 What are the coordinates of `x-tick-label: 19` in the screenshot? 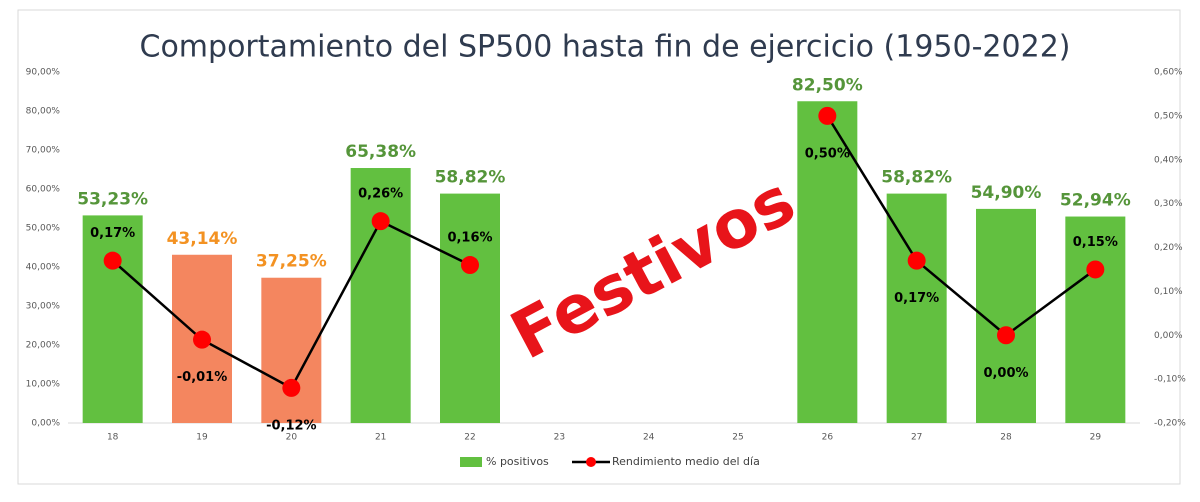 It's located at (202, 438).